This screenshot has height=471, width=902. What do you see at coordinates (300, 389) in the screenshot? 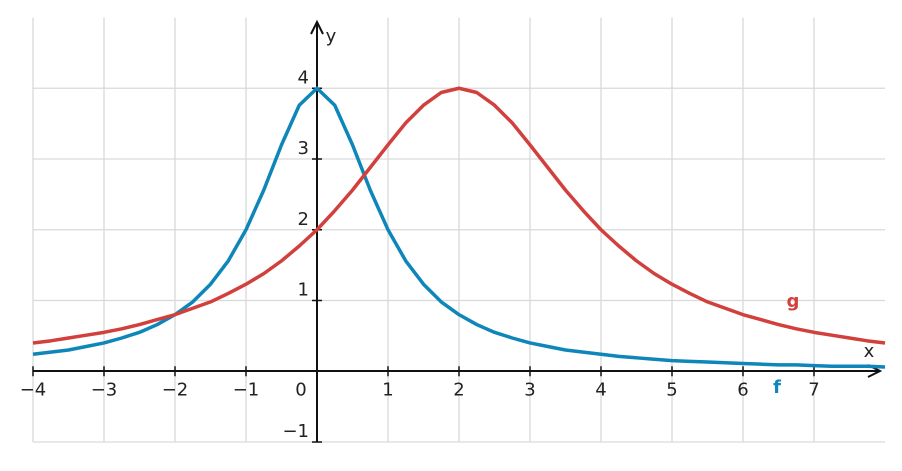
I see `x-tick-label: 0` at bounding box center [300, 389].